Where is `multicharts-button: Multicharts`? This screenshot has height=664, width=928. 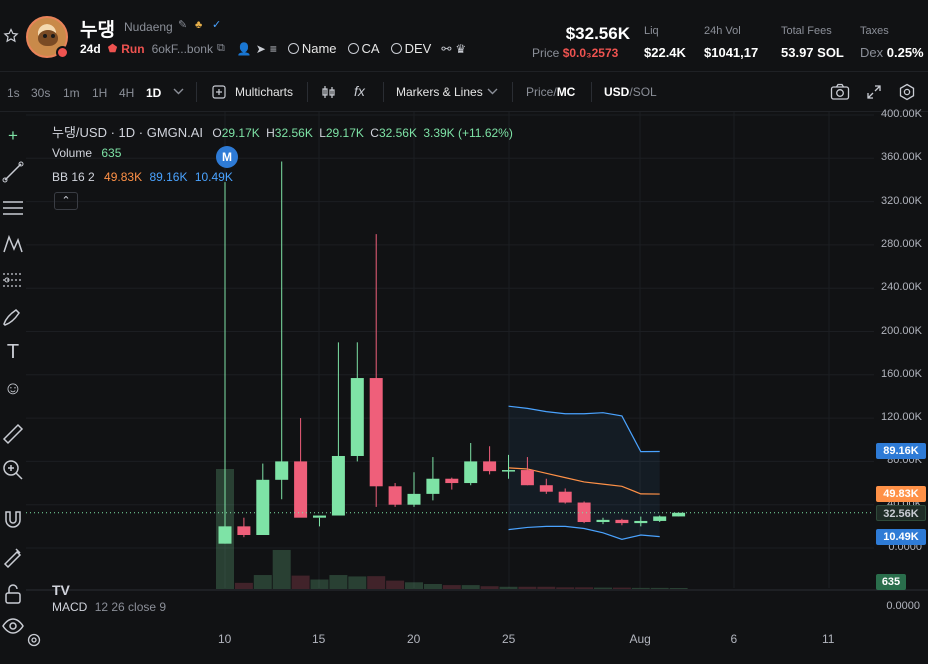 multicharts-button: Multicharts is located at coordinates (264, 92).